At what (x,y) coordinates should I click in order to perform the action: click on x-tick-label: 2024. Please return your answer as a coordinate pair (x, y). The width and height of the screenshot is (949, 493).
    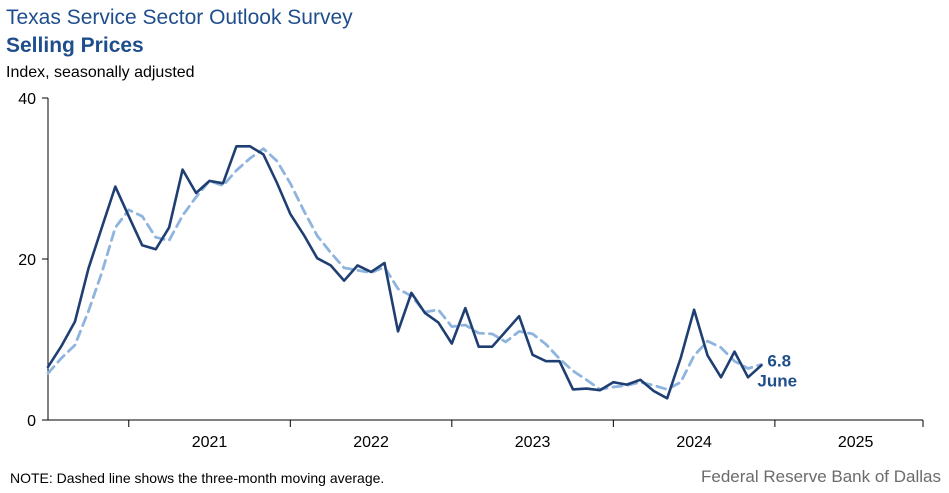
    Looking at the image, I should click on (694, 442).